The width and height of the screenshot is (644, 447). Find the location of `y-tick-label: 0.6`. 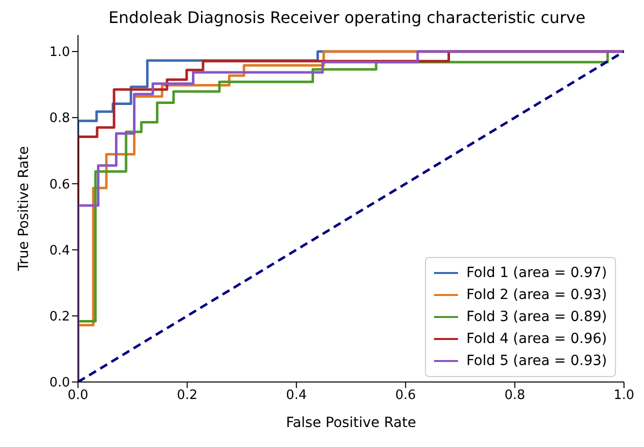

y-tick-label: 0.6 is located at coordinates (59, 184).